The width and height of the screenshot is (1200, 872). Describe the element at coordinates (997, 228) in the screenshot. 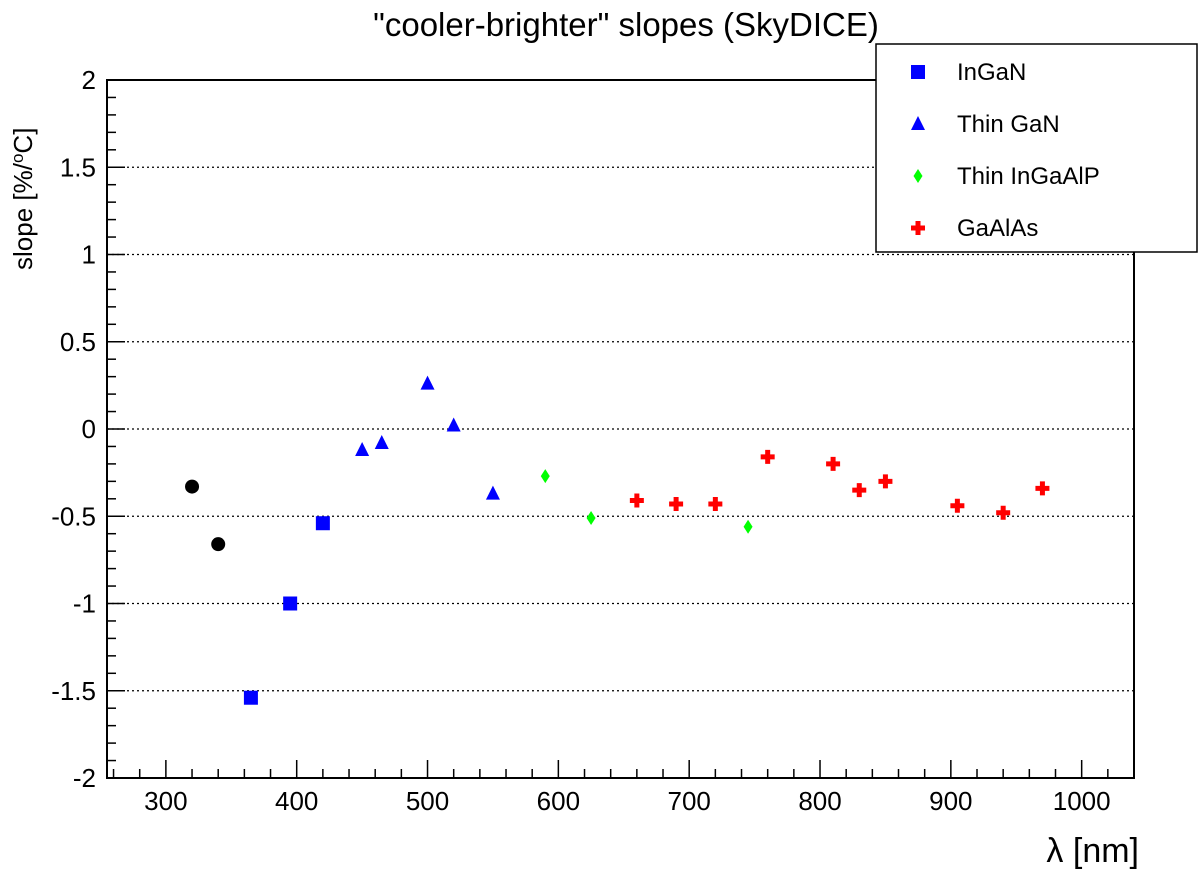

I see `legend-label: GaAlAs` at that location.